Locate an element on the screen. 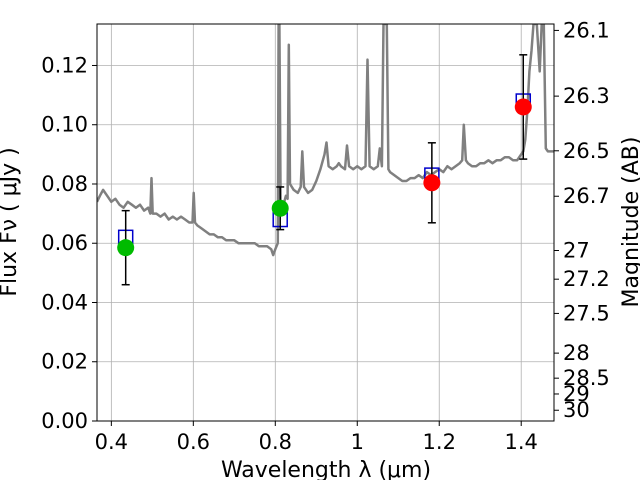 This screenshot has height=480, width=640. y2-tick-label: 27 is located at coordinates (576, 251).